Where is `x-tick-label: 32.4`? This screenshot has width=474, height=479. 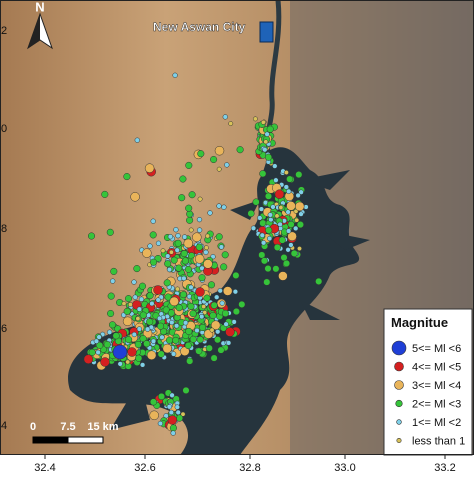
x-tick-label: 32.4 is located at coordinates (44, 468).